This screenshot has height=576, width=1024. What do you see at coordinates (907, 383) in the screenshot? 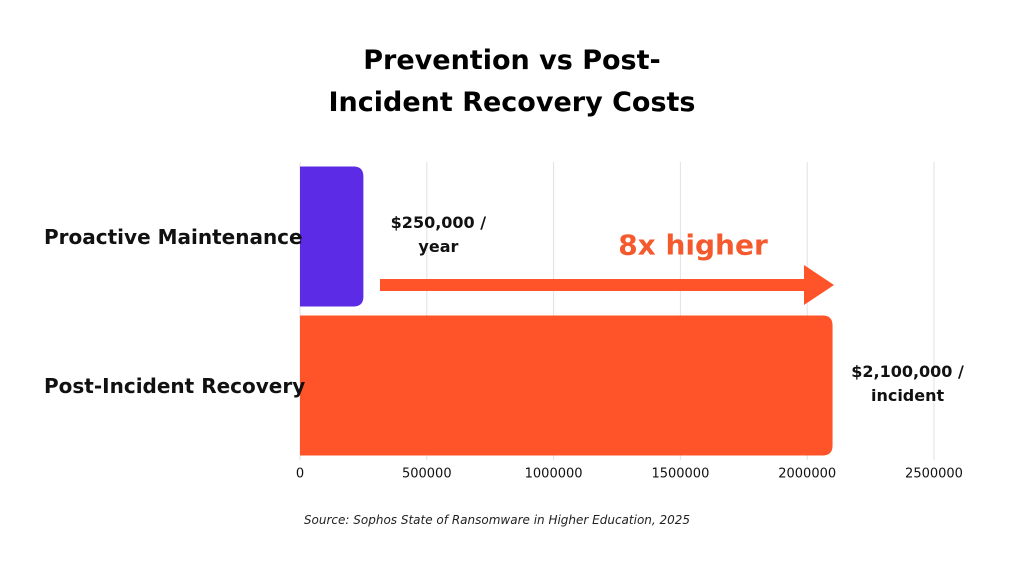
I see `value-label: $2,100,000 / incident` at bounding box center [907, 383].